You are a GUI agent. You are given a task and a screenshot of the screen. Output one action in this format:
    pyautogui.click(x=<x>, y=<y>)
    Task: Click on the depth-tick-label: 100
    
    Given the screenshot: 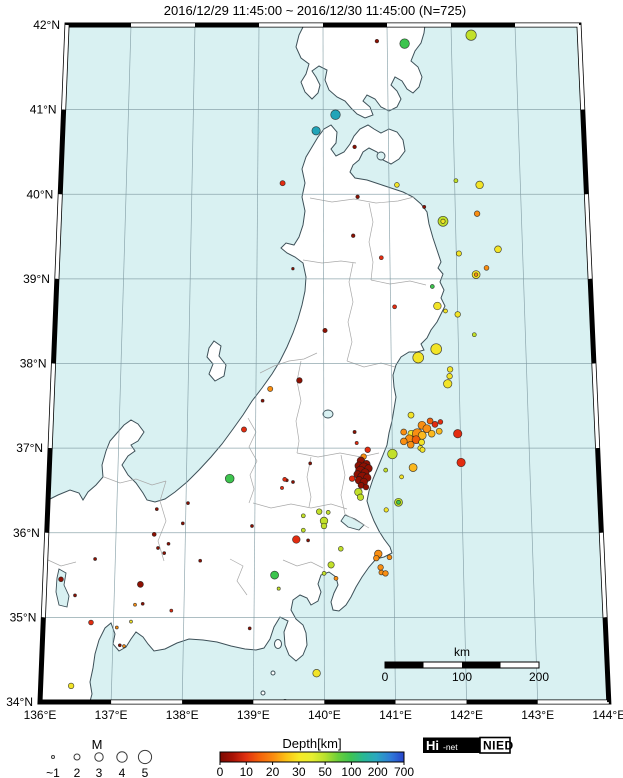 What is the action you would take?
    pyautogui.click(x=351, y=771)
    